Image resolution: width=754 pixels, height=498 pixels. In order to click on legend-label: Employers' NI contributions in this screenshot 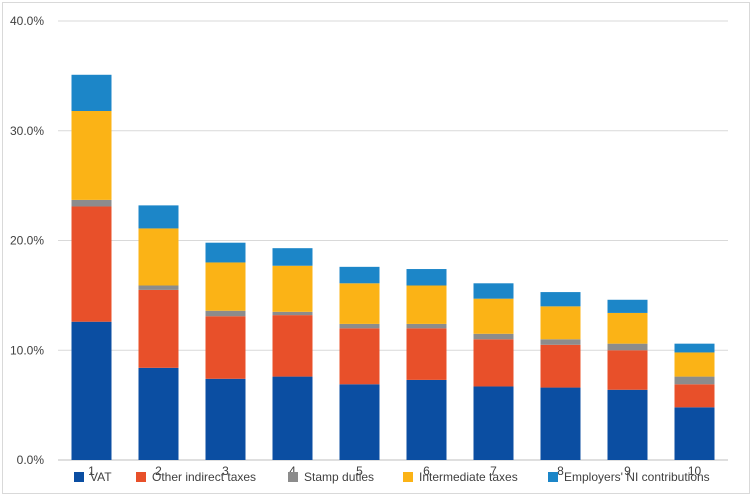, I will do `click(637, 477)`.